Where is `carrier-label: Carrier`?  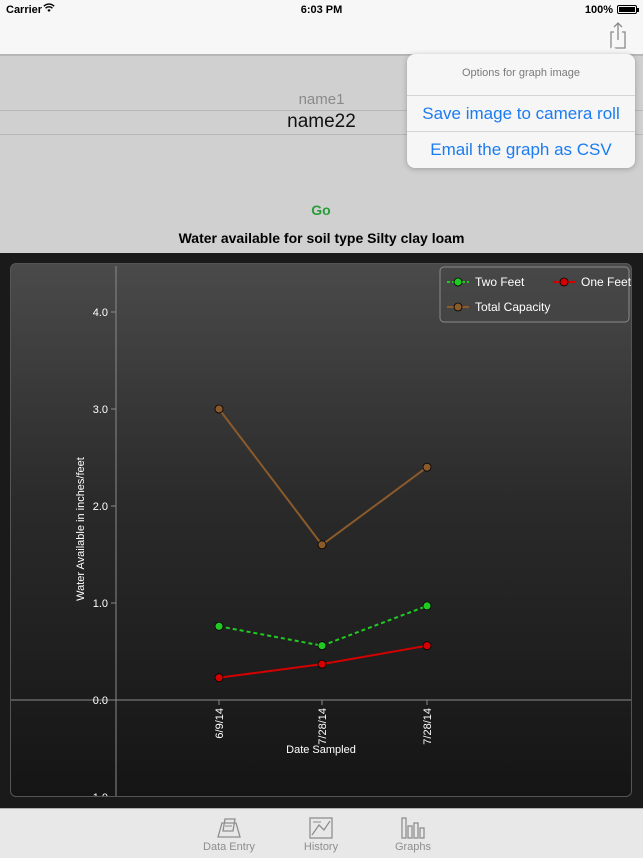 carrier-label: Carrier is located at coordinates (24, 10).